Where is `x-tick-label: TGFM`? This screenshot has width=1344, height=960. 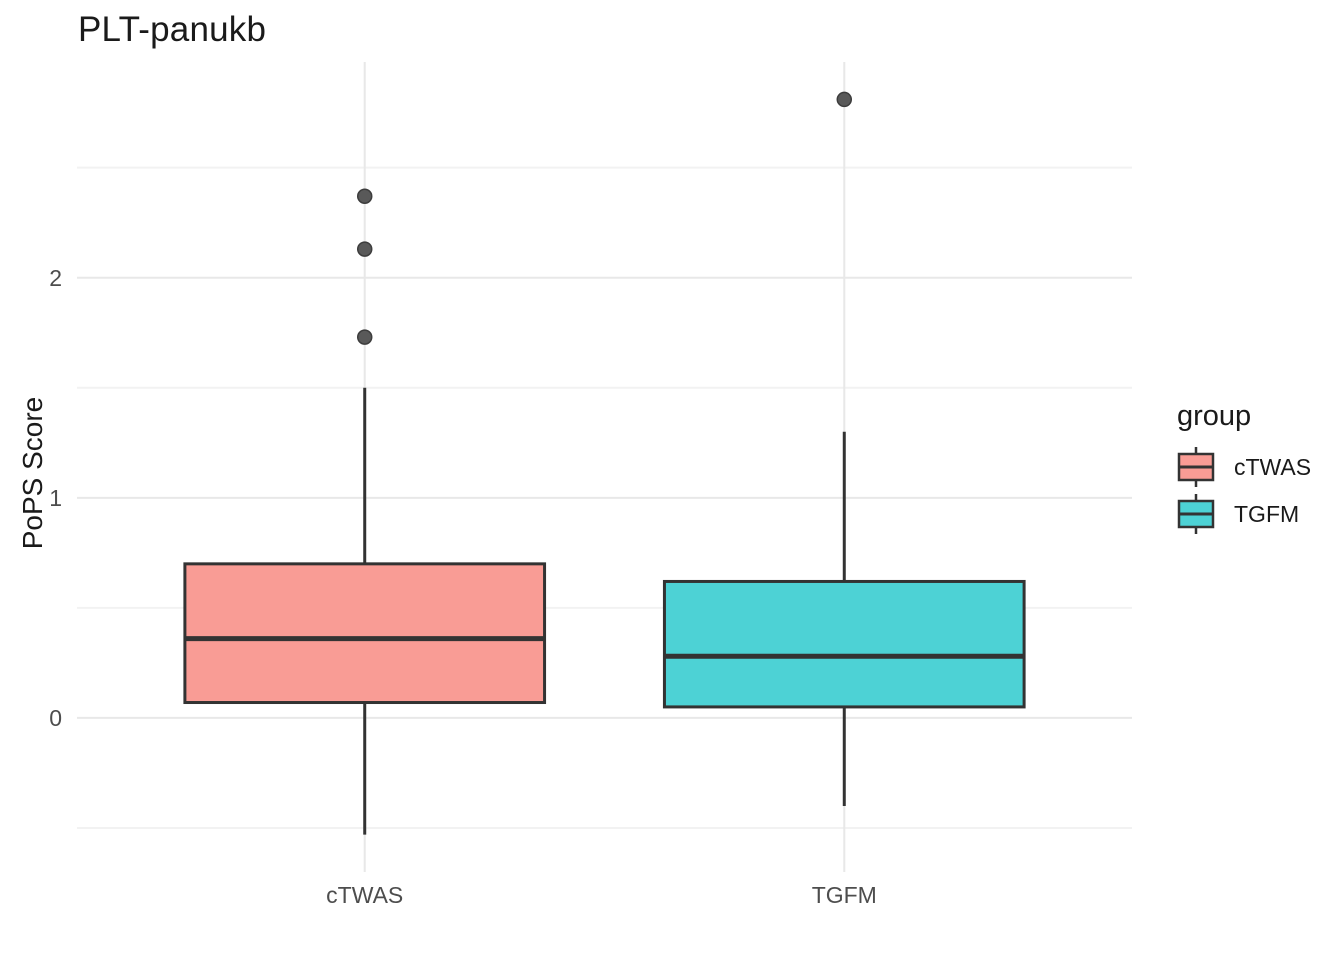 x-tick-label: TGFM is located at coordinates (844, 895).